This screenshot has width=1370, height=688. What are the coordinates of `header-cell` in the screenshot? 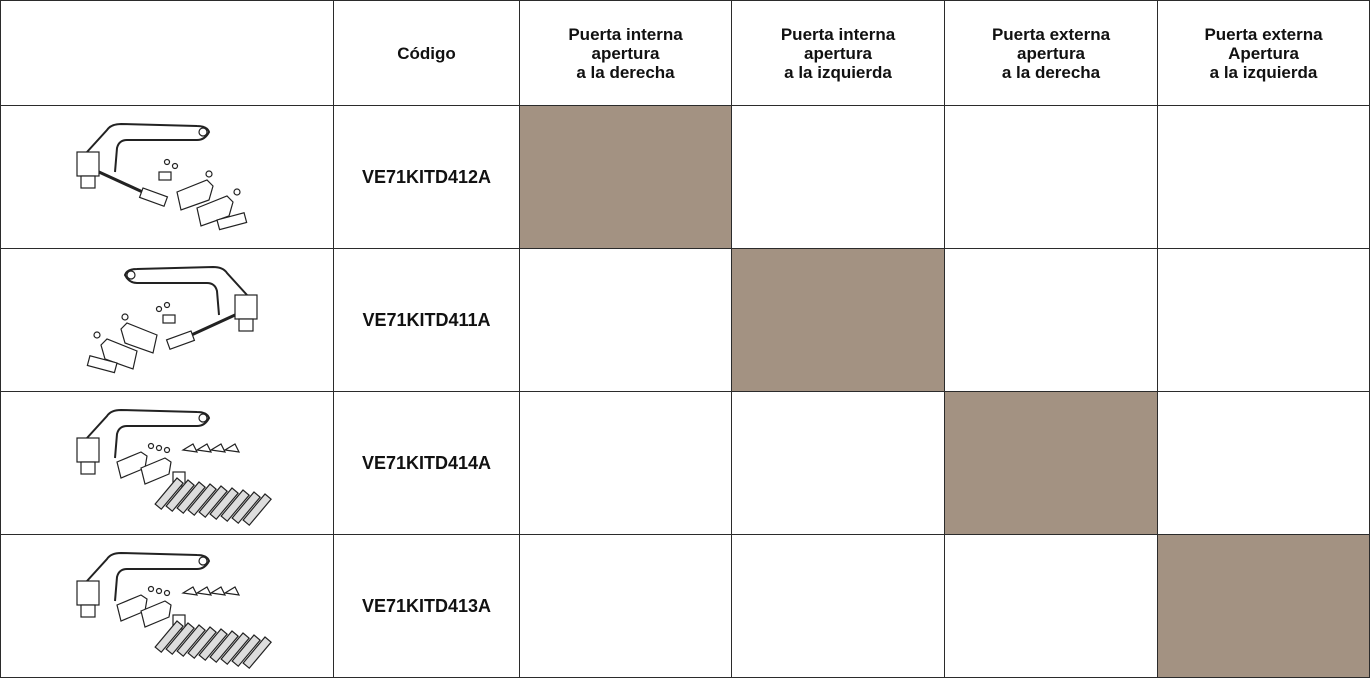 It's located at (167, 53).